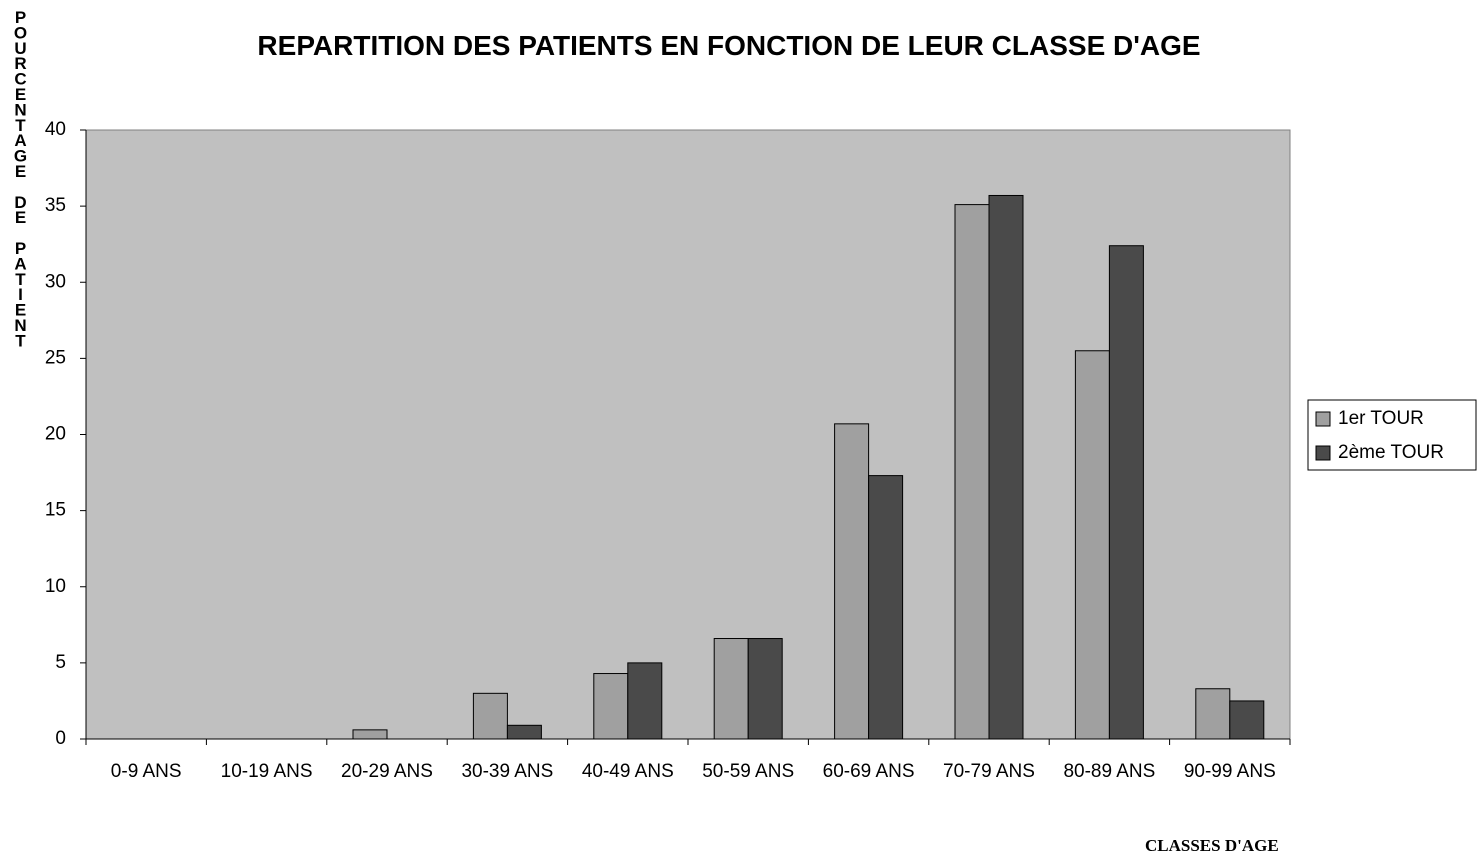 The height and width of the screenshot is (856, 1479). Describe the element at coordinates (55, 434) in the screenshot. I see `y-tick-label: 20` at that location.